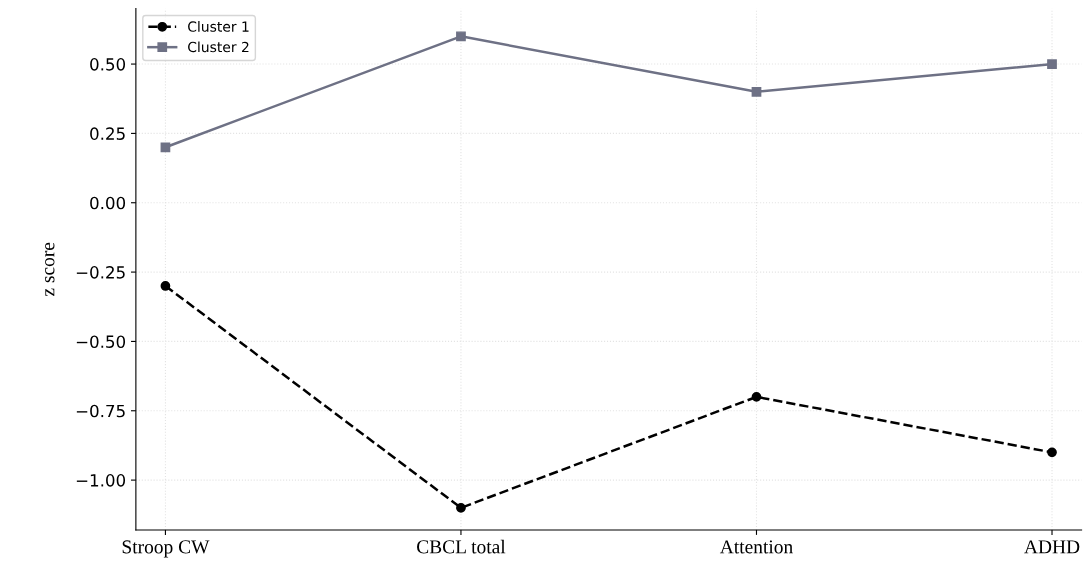 The image size is (1087, 573). What do you see at coordinates (108, 203) in the screenshot?
I see `y-tick-label: 0.00` at bounding box center [108, 203].